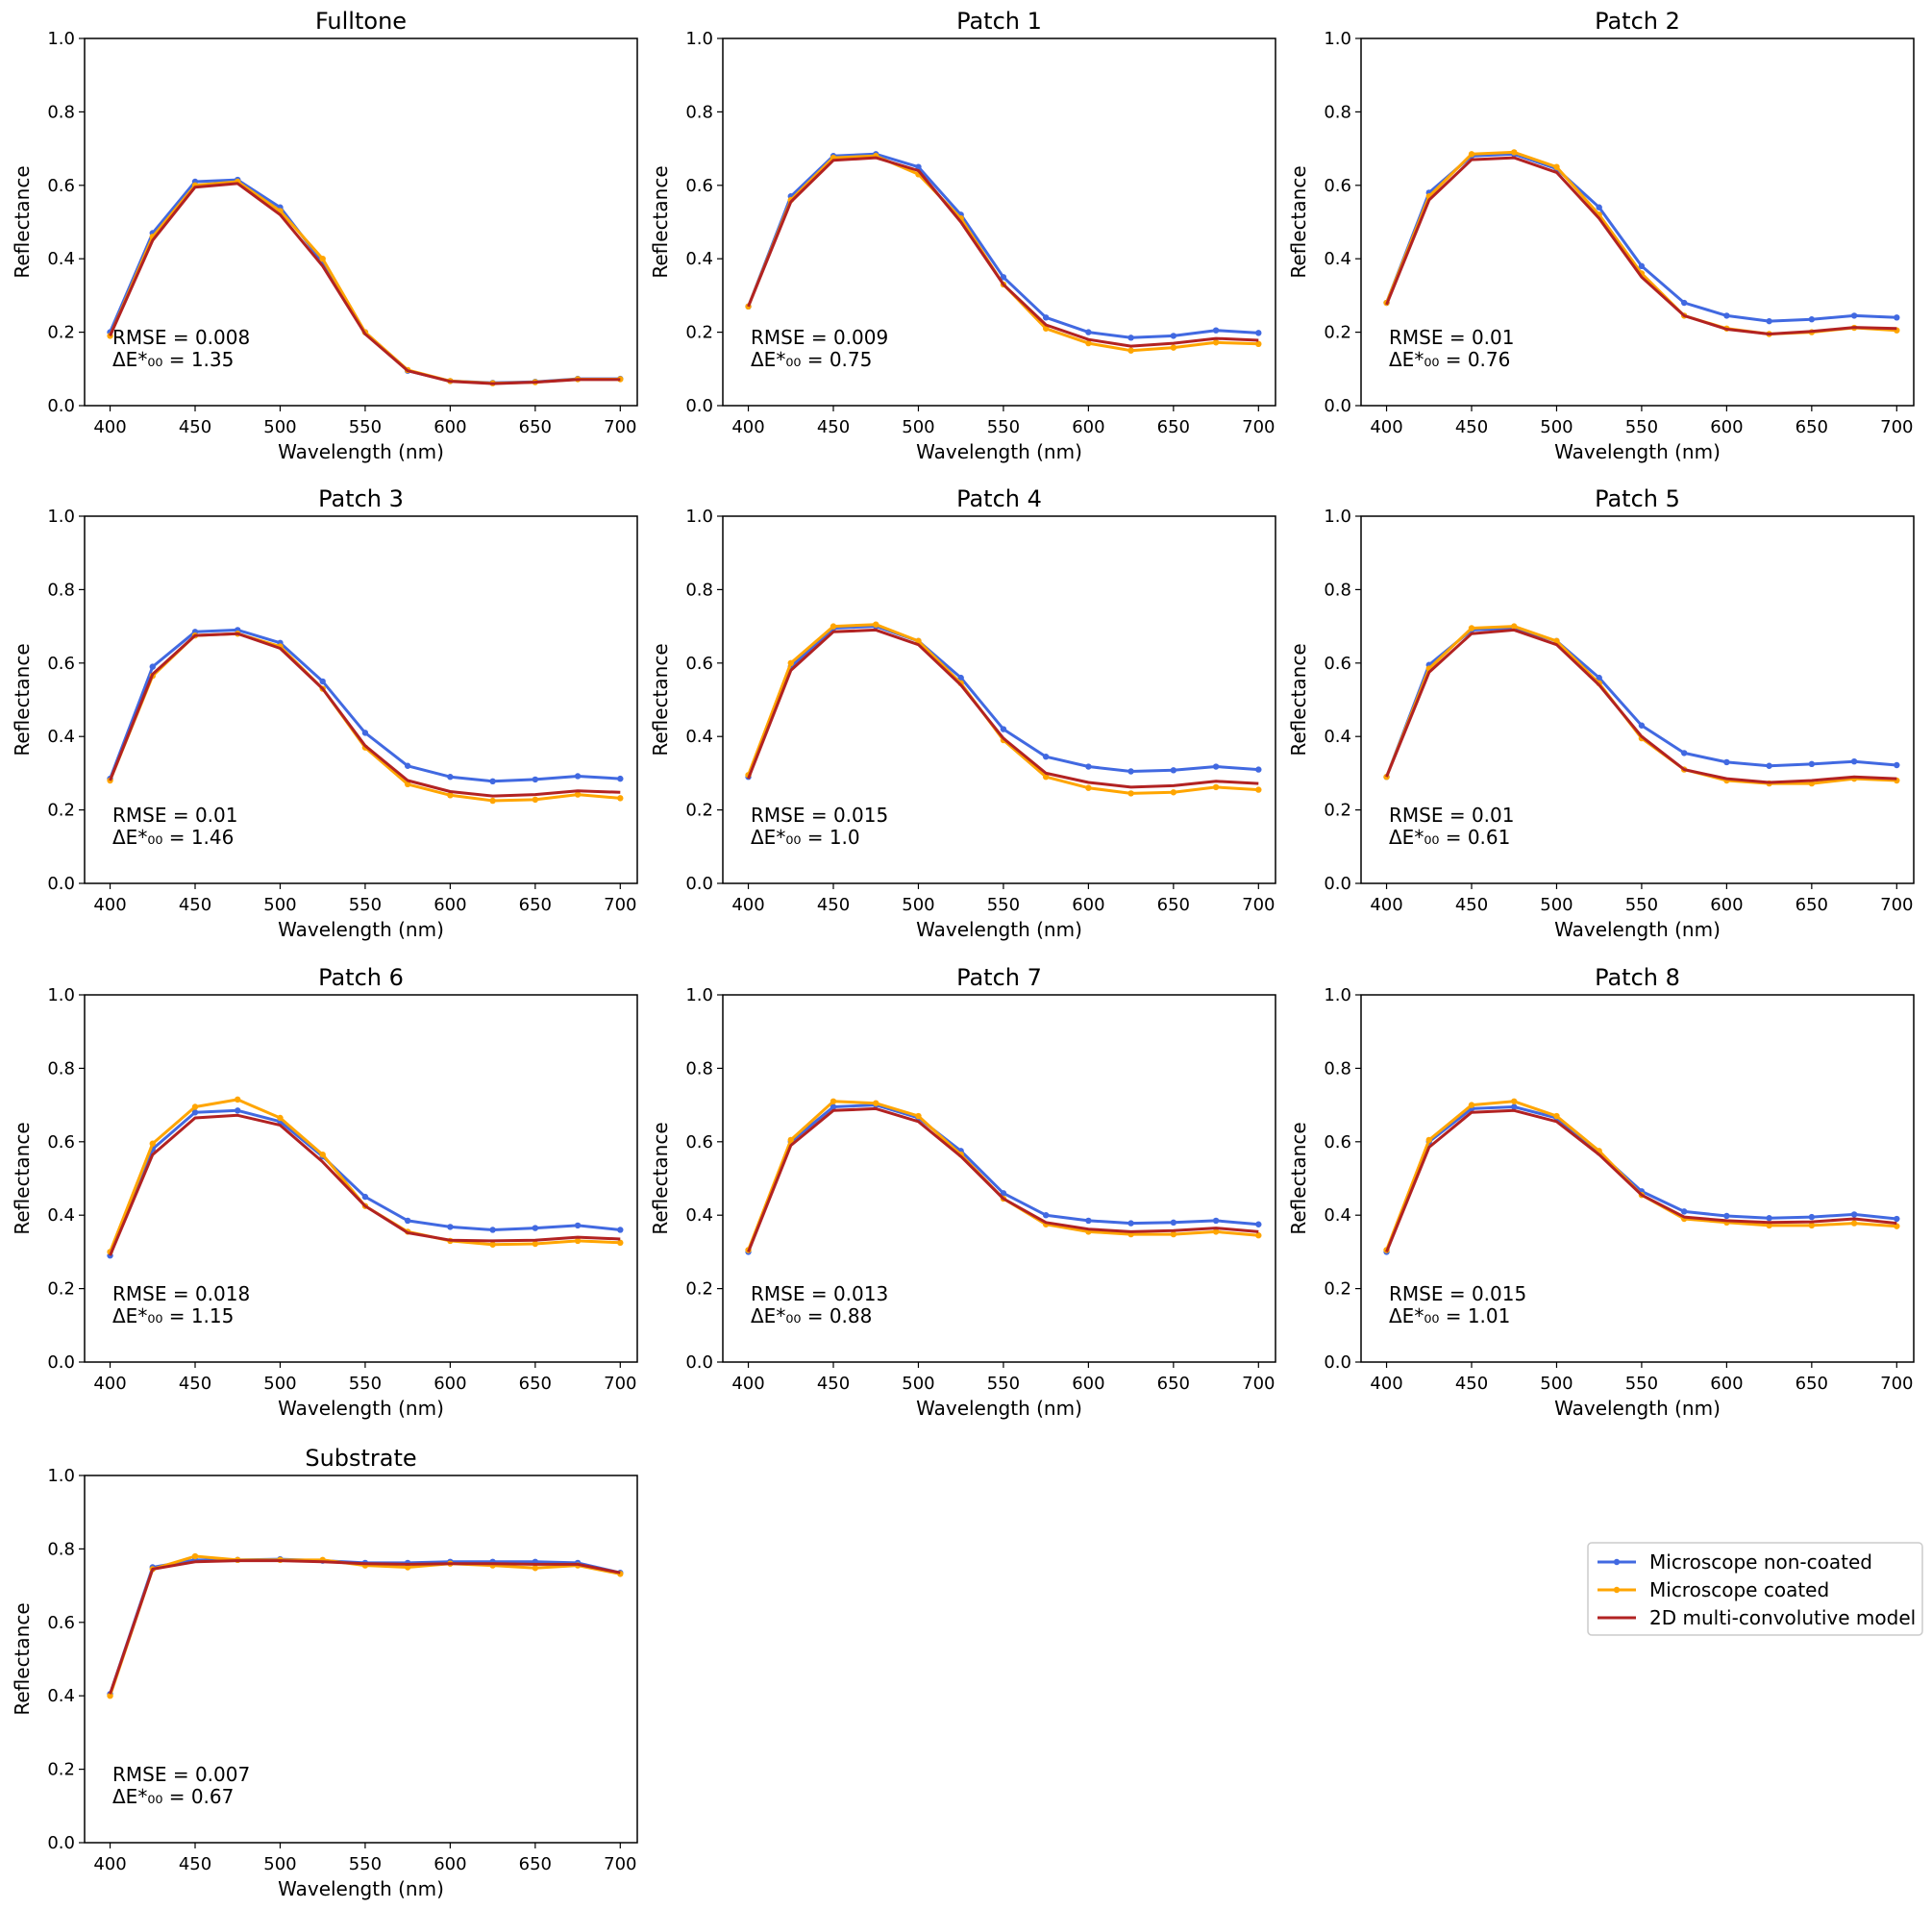  What do you see at coordinates (820, 337) in the screenshot?
I see `rmse-annotation: RMSE = 0.009` at bounding box center [820, 337].